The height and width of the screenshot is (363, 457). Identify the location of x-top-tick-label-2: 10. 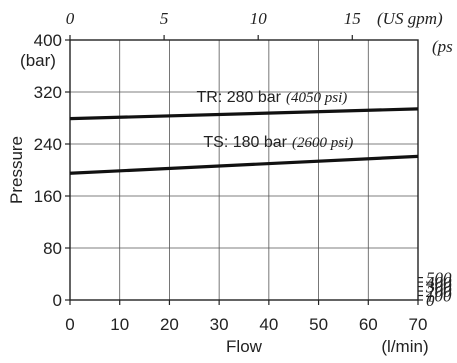
(259, 18).